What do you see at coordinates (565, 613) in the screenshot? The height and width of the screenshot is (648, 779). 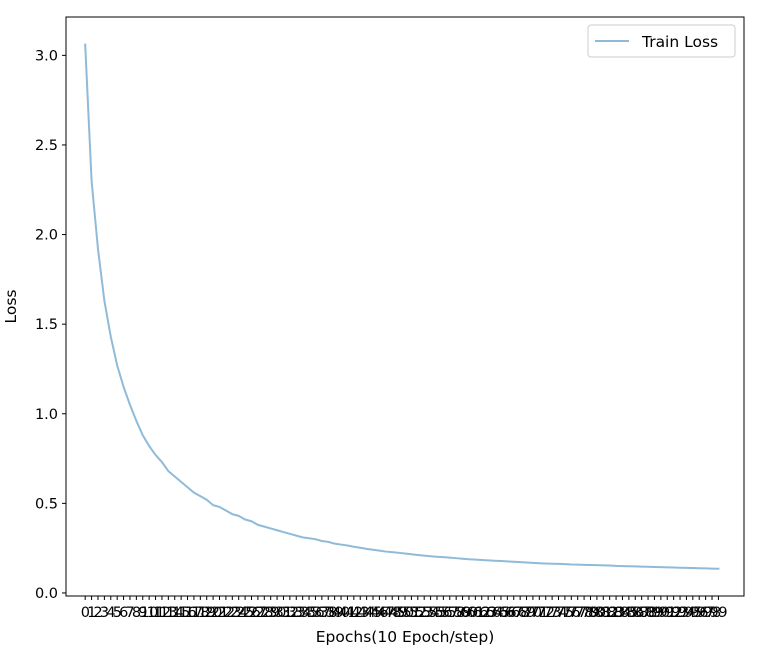 I see `x-tick-label: 75` at bounding box center [565, 613].